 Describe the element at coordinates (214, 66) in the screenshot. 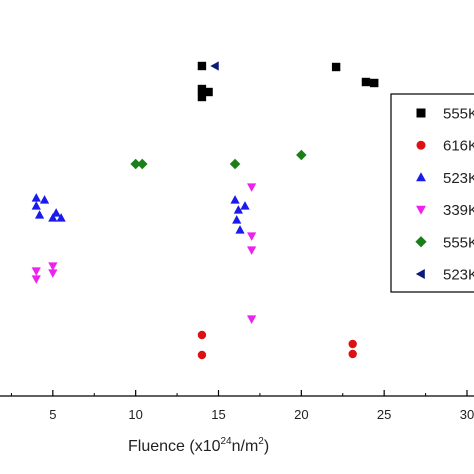

I see `data-point-triangle-left` at that location.